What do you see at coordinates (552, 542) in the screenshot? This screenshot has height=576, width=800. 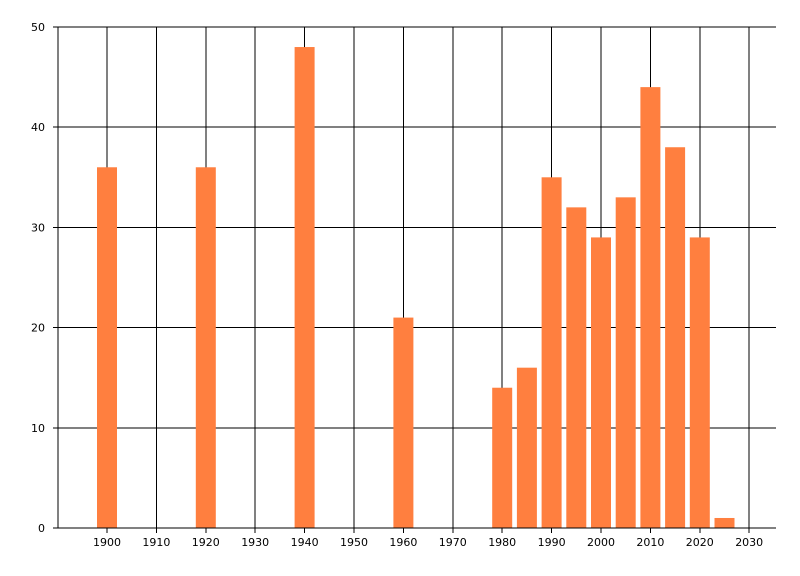 I see `x-tick-label: 1990` at bounding box center [552, 542].